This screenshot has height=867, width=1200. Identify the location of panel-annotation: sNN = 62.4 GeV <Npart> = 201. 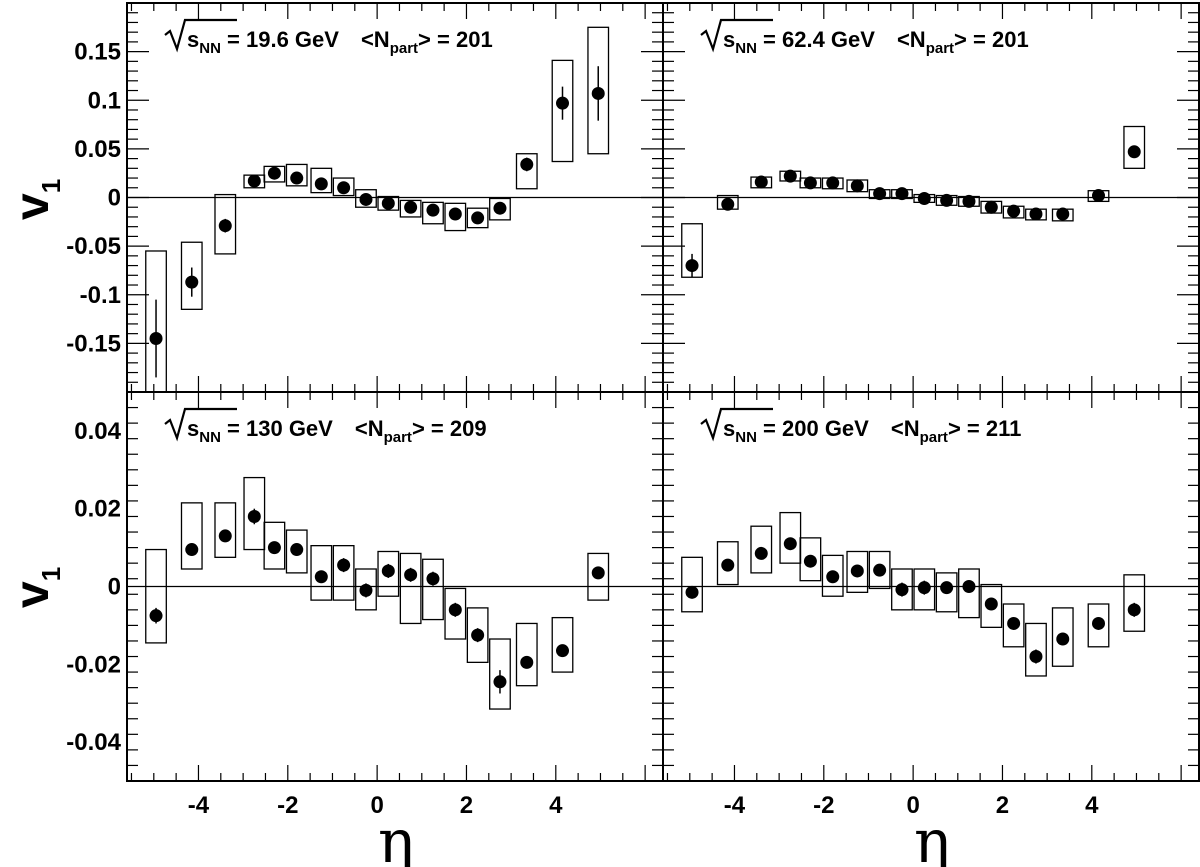
(876, 42).